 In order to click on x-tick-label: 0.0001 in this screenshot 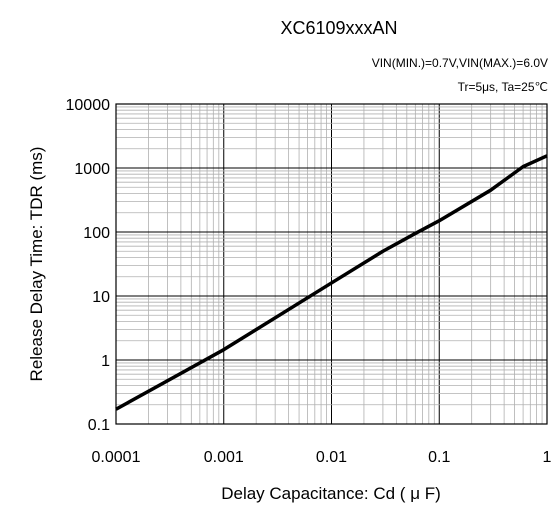, I will do `click(116, 457)`.